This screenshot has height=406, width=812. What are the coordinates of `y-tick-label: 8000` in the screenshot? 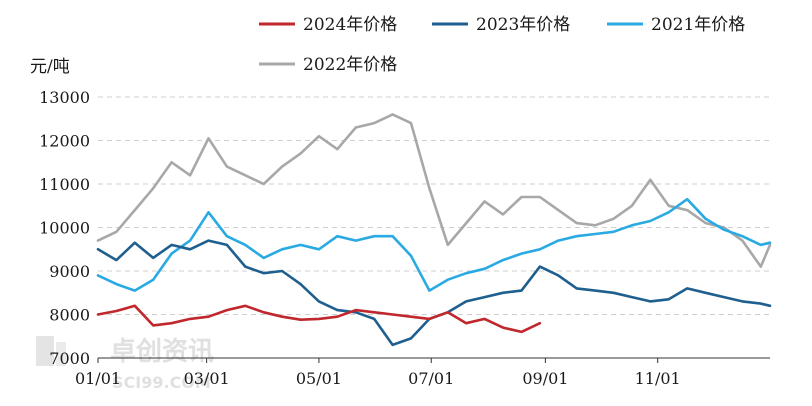 It's located at (69, 315).